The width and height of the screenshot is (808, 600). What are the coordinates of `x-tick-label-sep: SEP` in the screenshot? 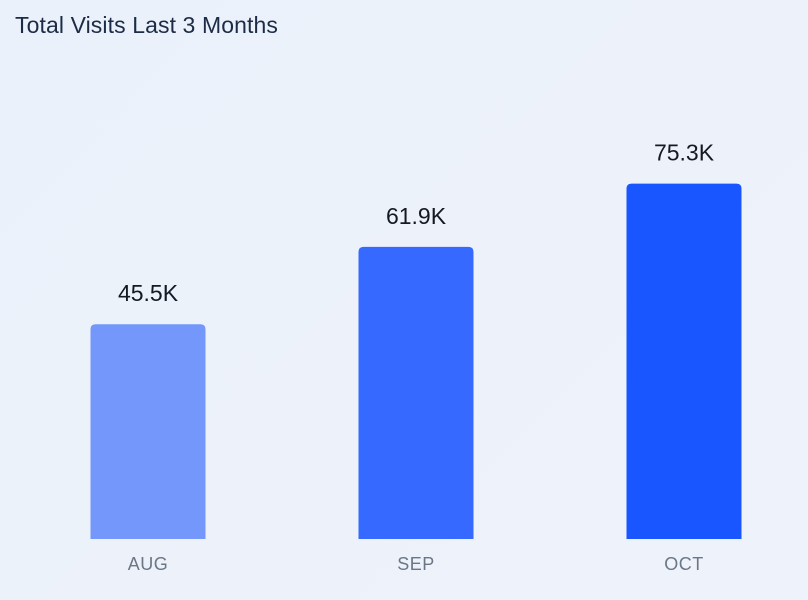 It's located at (416, 564).